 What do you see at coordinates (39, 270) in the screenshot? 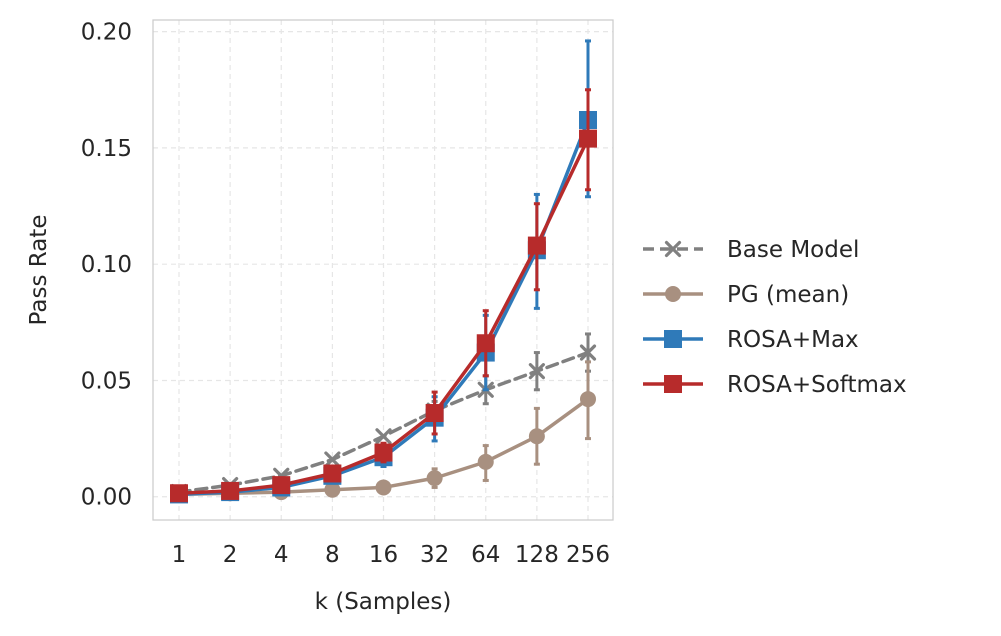
I see `y-axis-title: Pass Rate` at bounding box center [39, 270].